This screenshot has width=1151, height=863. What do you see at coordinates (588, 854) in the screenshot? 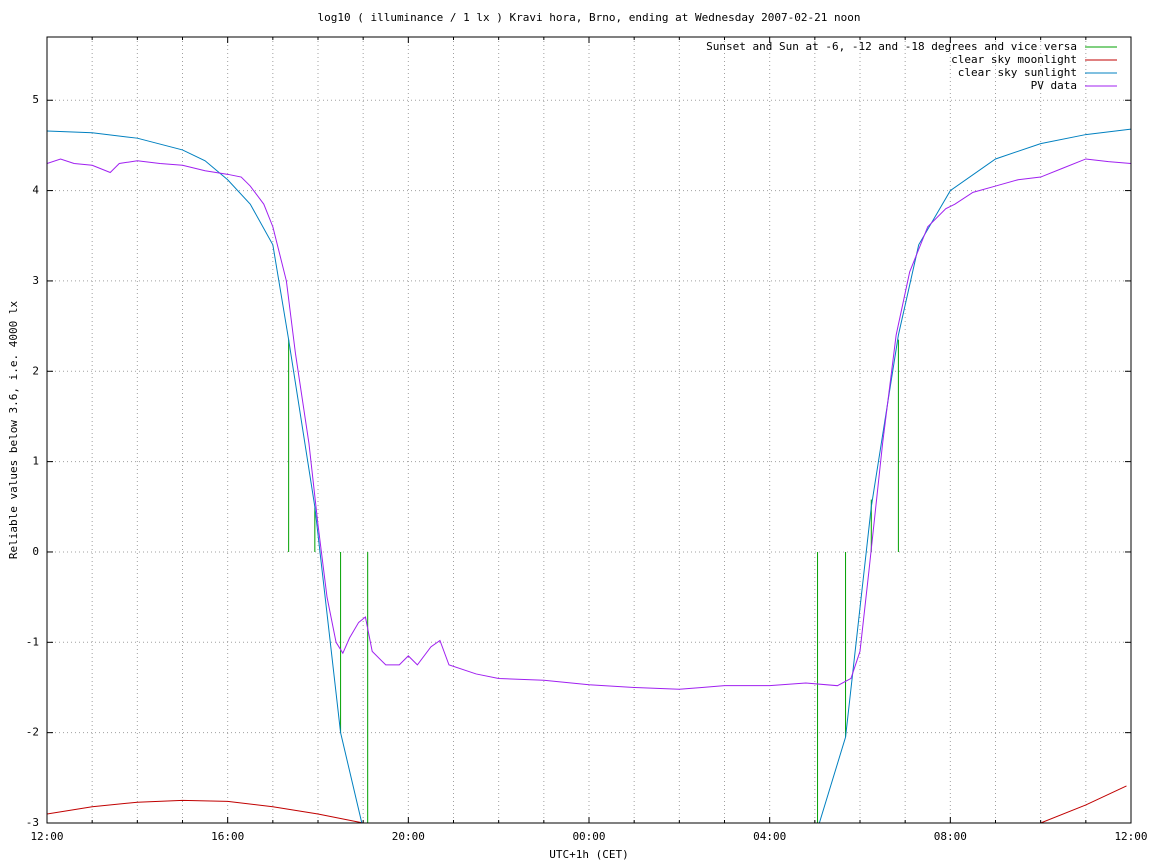
I see `x-axis-label: UTC+1h (CET)` at bounding box center [588, 854].